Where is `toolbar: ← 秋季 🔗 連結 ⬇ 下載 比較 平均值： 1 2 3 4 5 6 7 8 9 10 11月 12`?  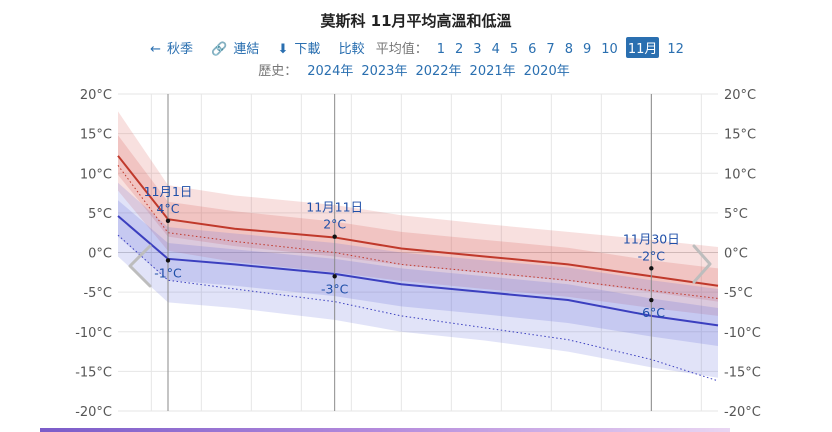 toolbar: ← 秋季 🔗 連結 ⬇ 下載 比較 平均值： 1 2 3 4 5 6 7 8 9 10 11月 12 is located at coordinates (416, 47).